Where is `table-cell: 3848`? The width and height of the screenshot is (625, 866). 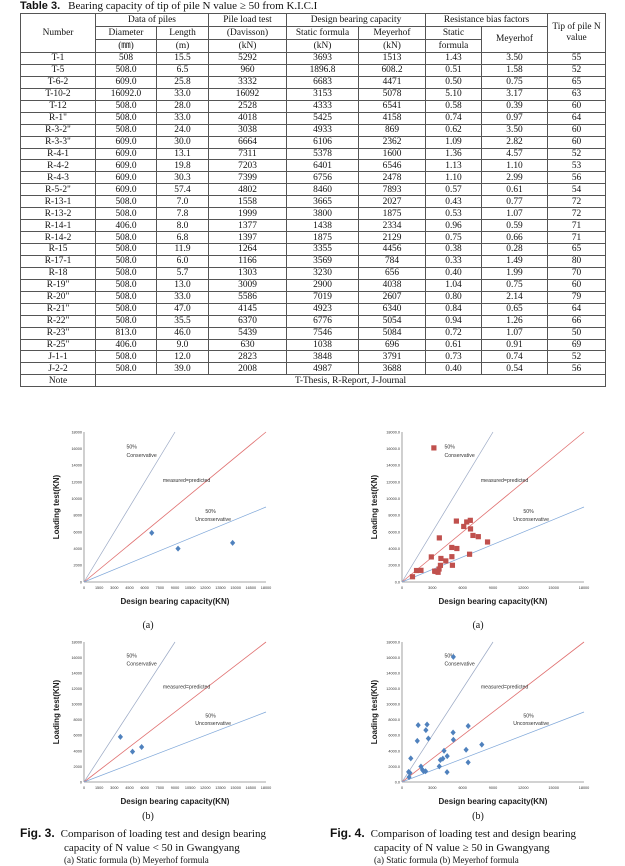 table-cell: 3848 is located at coordinates (322, 357).